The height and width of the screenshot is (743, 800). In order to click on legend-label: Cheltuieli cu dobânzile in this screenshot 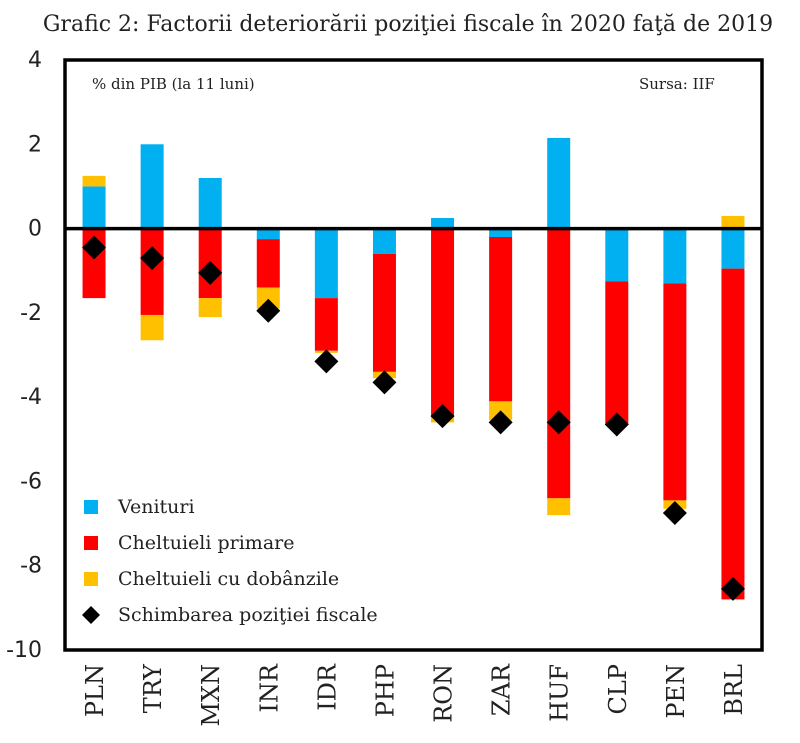, I will do `click(228, 579)`.